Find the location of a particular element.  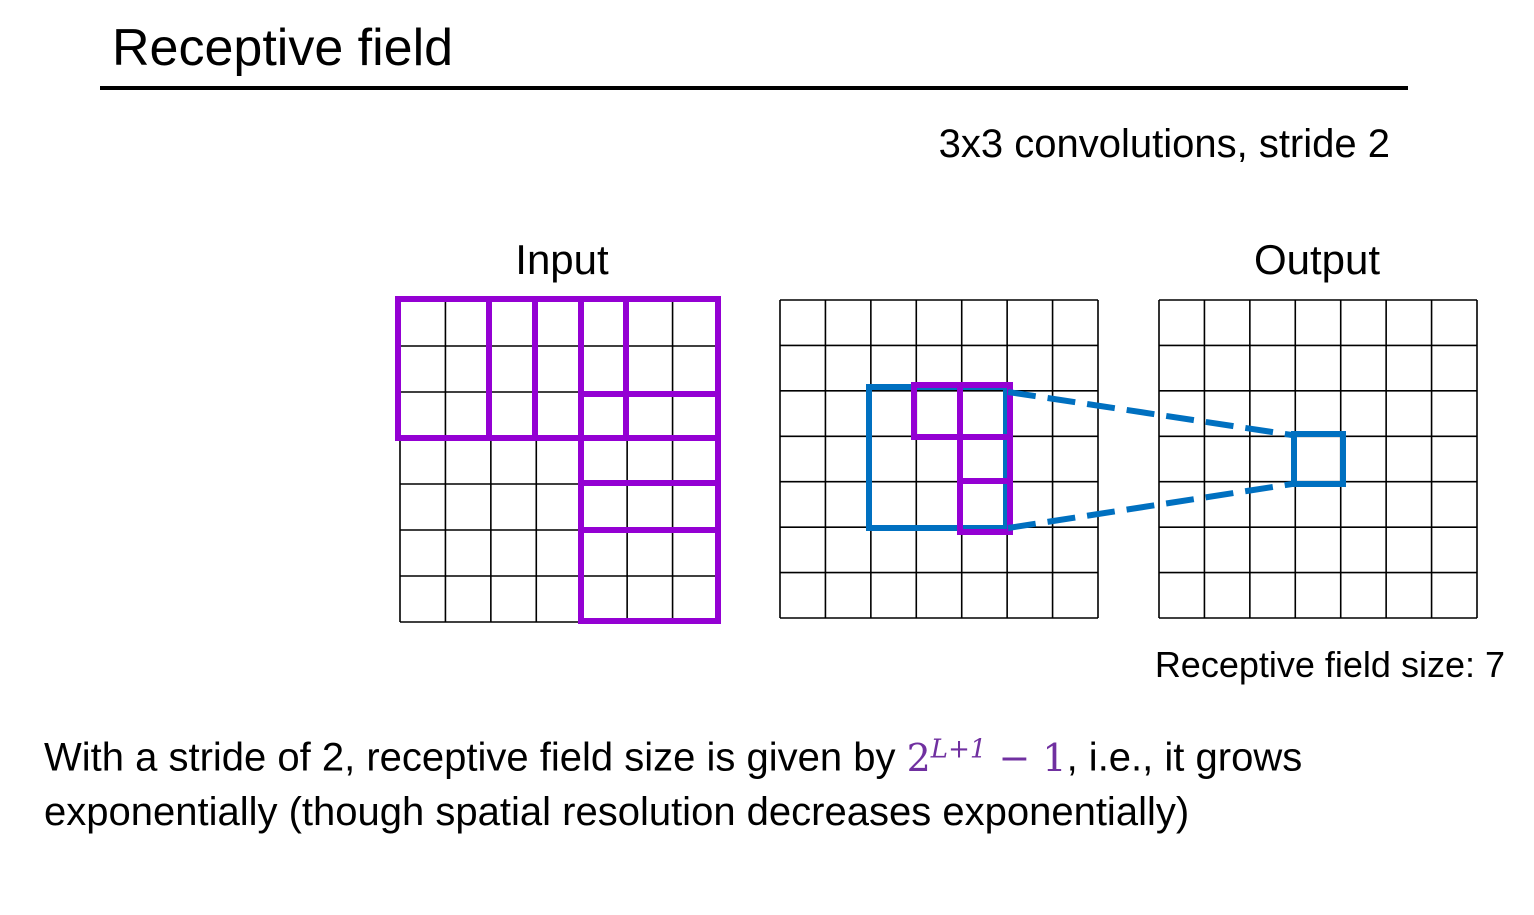

intermediate-blue-window is located at coordinates (937, 457).